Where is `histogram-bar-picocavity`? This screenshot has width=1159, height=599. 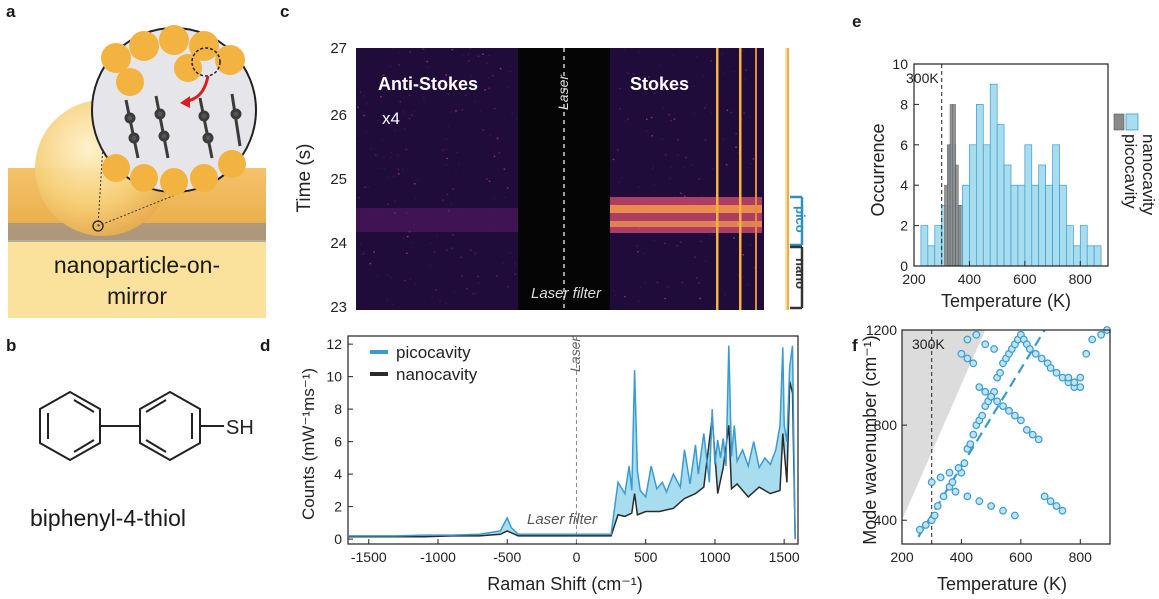 histogram-bar-picocavity is located at coordinates (973, 205).